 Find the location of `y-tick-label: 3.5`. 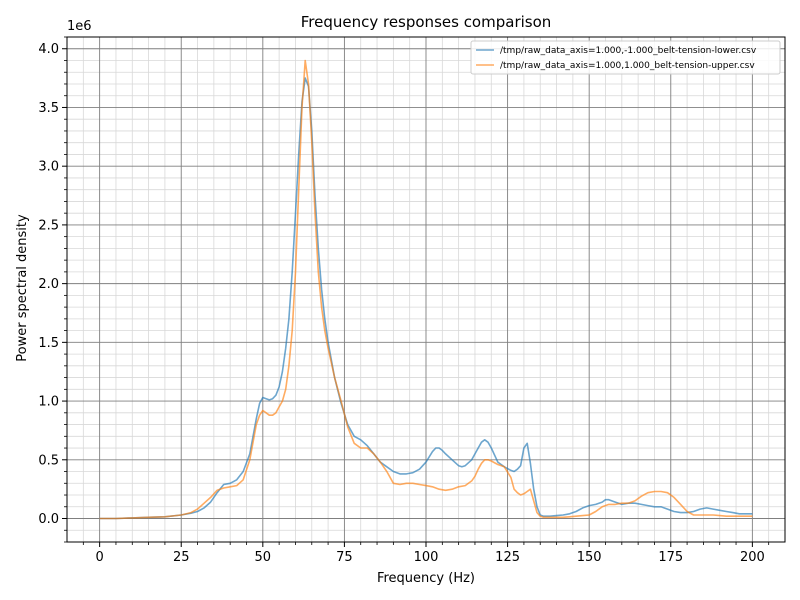

y-tick-label: 3.5 is located at coordinates (48, 108).